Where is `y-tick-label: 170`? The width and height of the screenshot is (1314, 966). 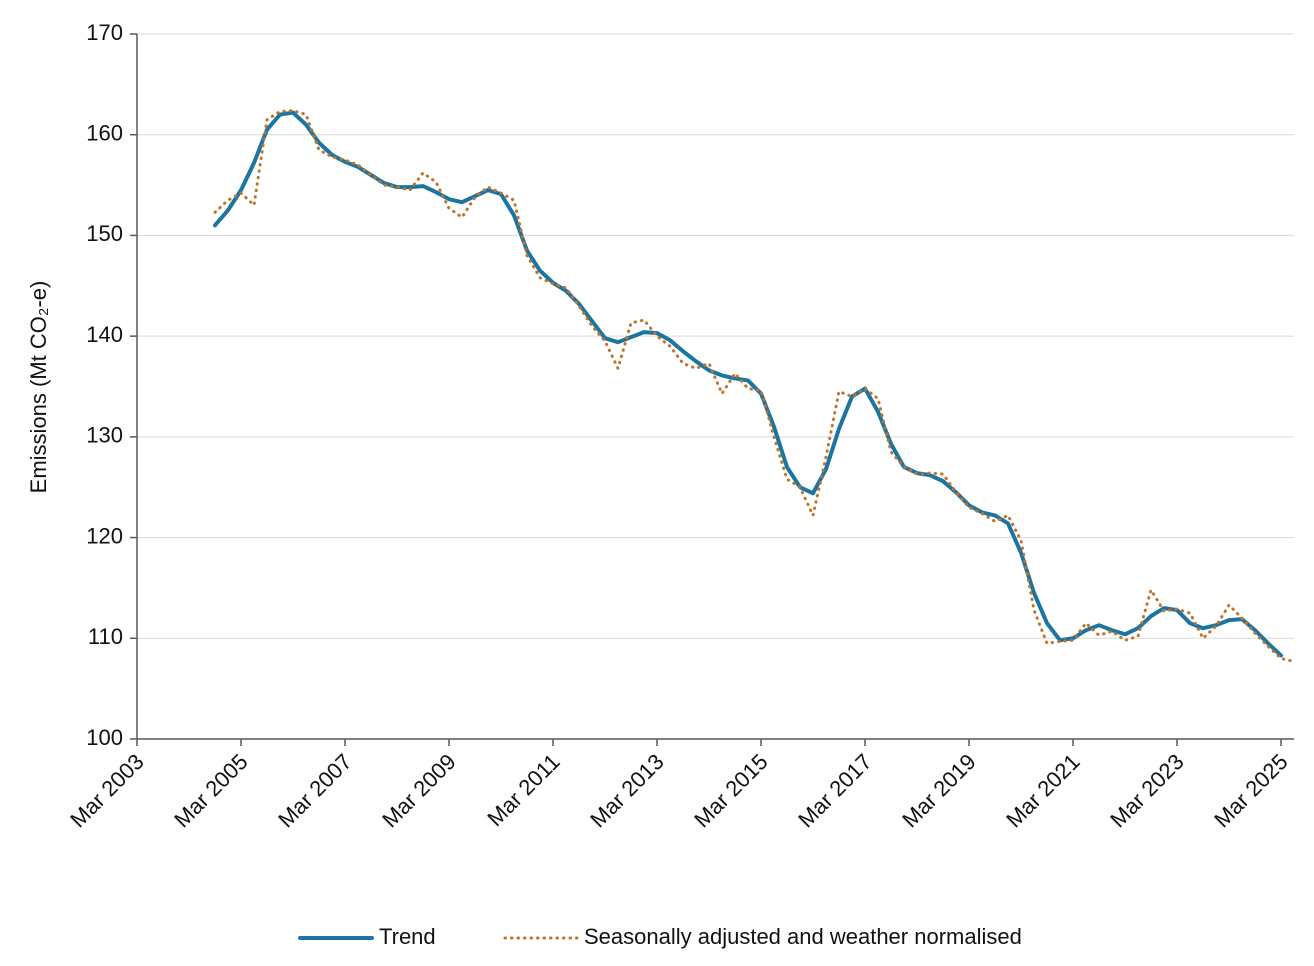 y-tick-label: 170 is located at coordinates (104, 32).